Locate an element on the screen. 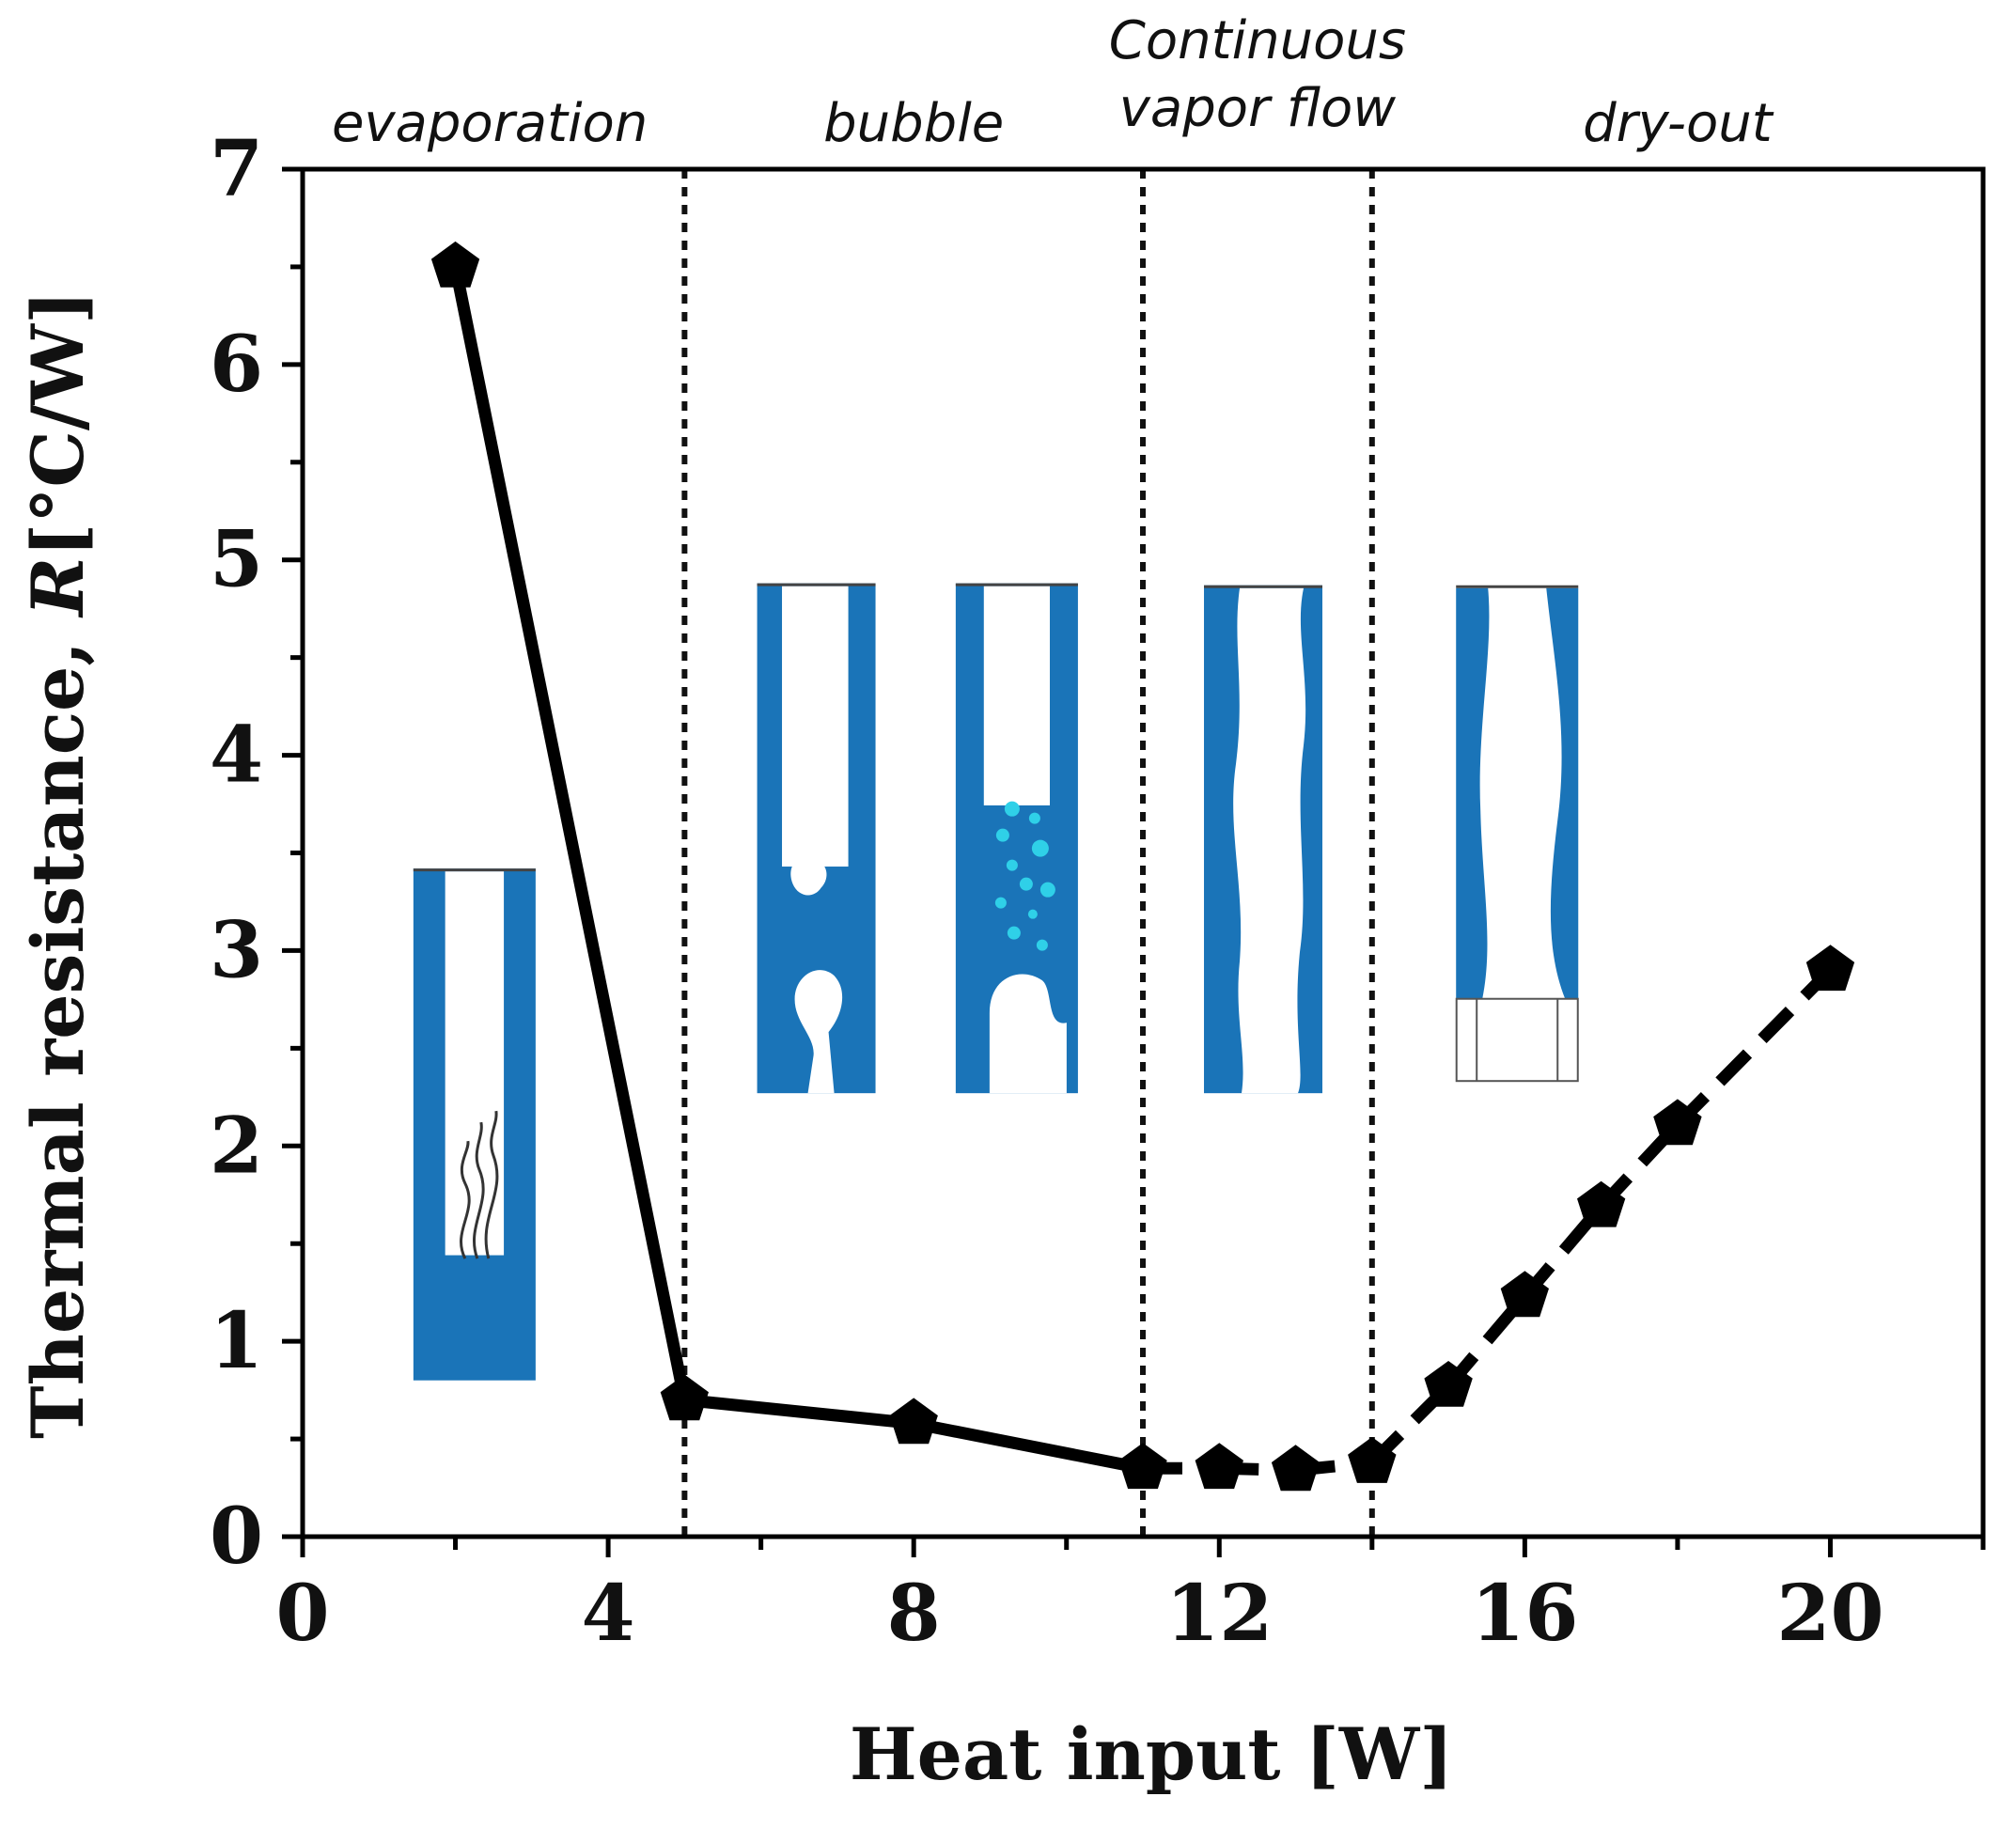 The height and width of the screenshot is (1828, 2016). y-tick-label: 2 is located at coordinates (237, 1146).